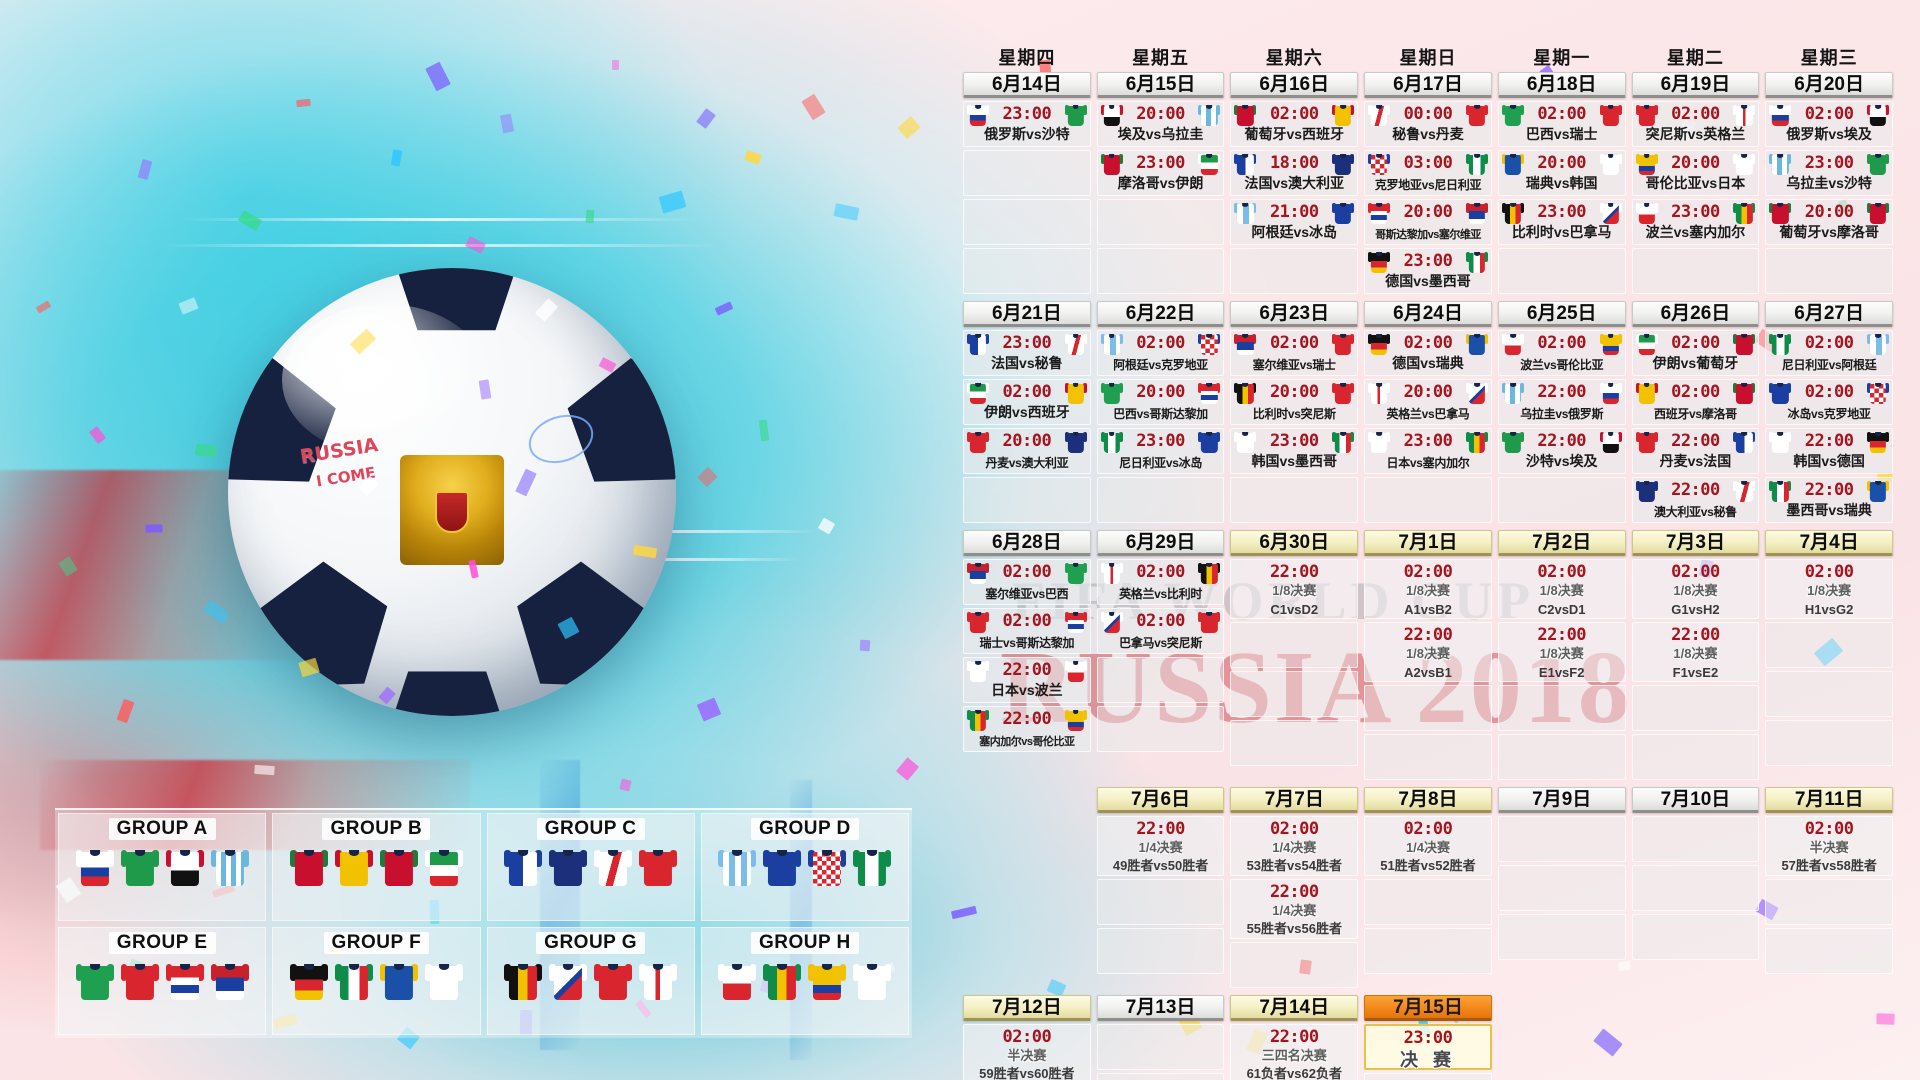 The height and width of the screenshot is (1080, 1920). Describe the element at coordinates (1428, 543) in the screenshot. I see `date-label-7月1日: 7月1日` at that location.